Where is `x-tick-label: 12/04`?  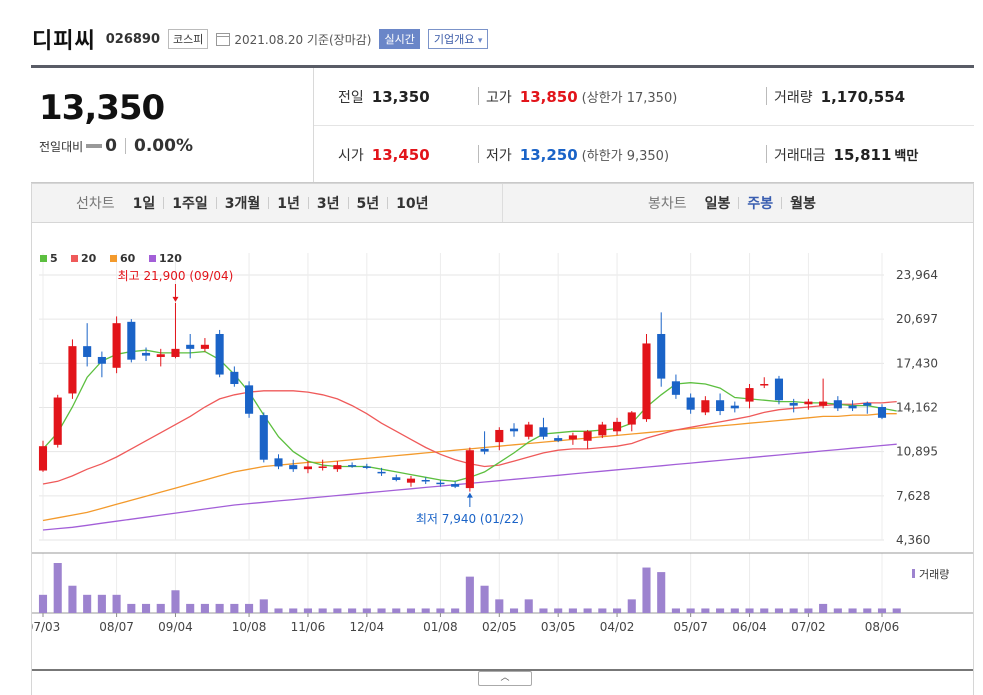 x-tick-label: 12/04 is located at coordinates (367, 627).